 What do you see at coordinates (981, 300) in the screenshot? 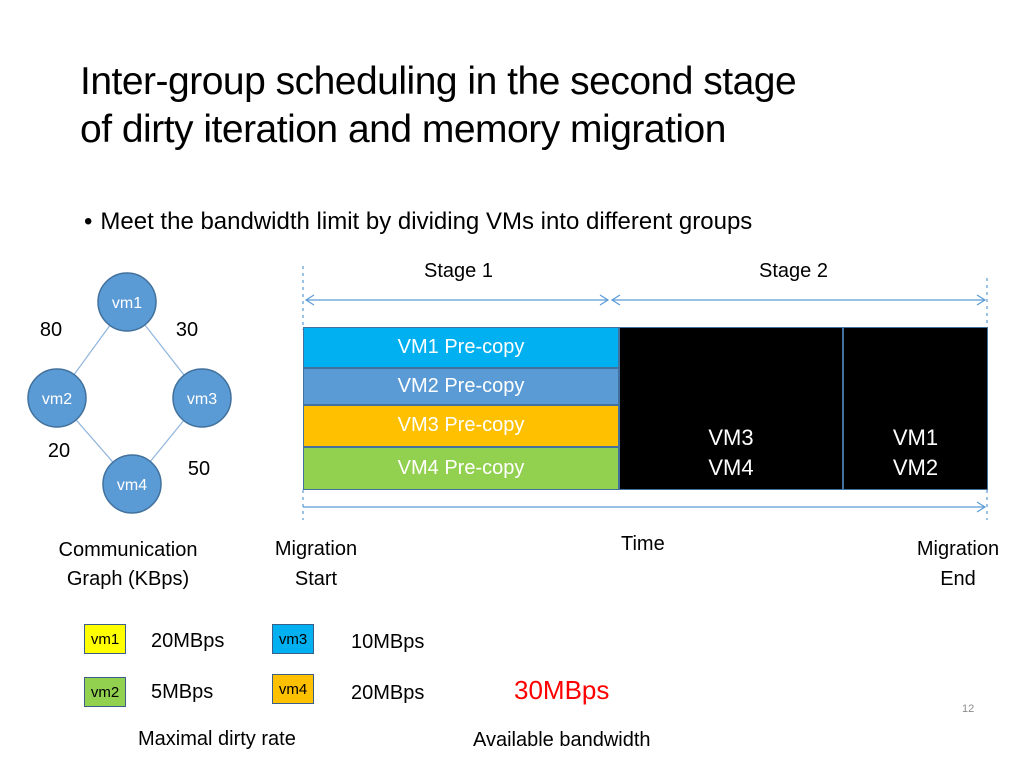
I see `stage2-arrow-right-head` at bounding box center [981, 300].